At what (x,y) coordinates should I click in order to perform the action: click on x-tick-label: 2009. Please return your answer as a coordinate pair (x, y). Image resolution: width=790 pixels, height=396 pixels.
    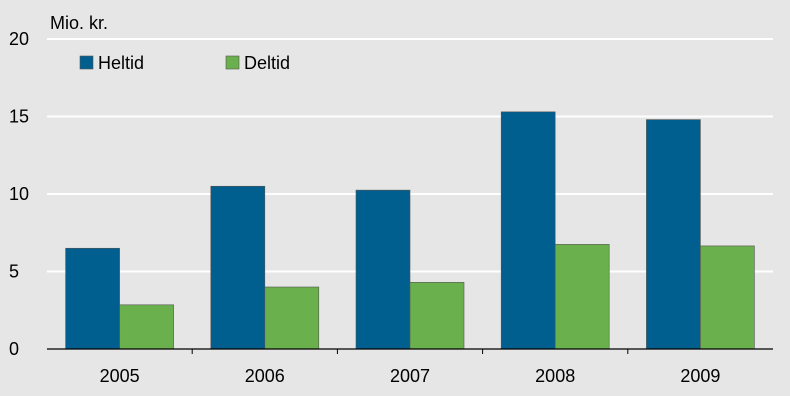
    Looking at the image, I should click on (700, 376).